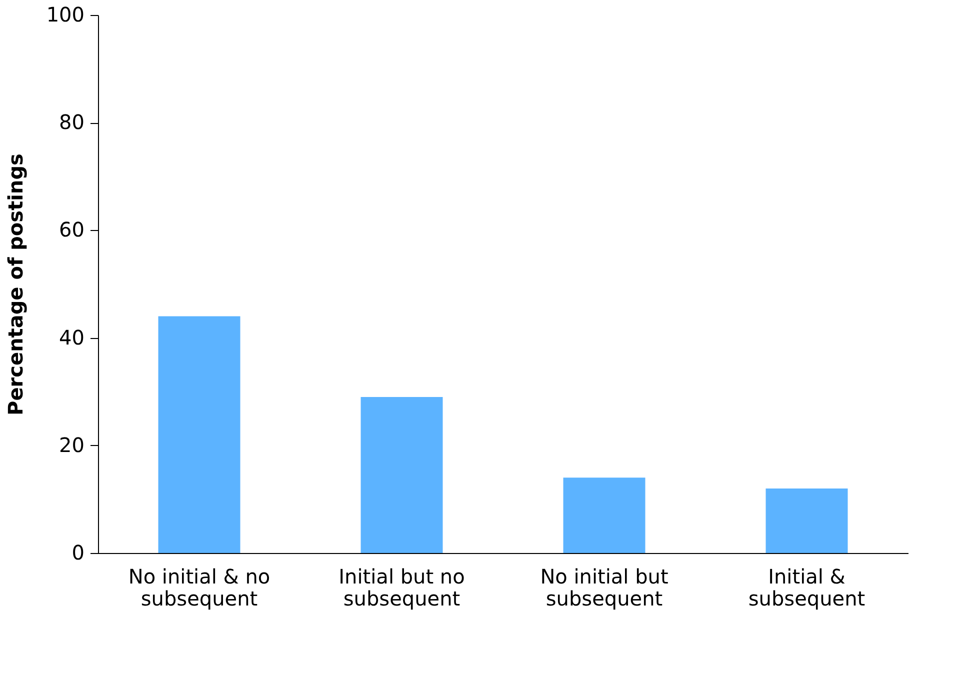 The width and height of the screenshot is (957, 685). I want to click on y-tick-label: 100, so click(65, 14).